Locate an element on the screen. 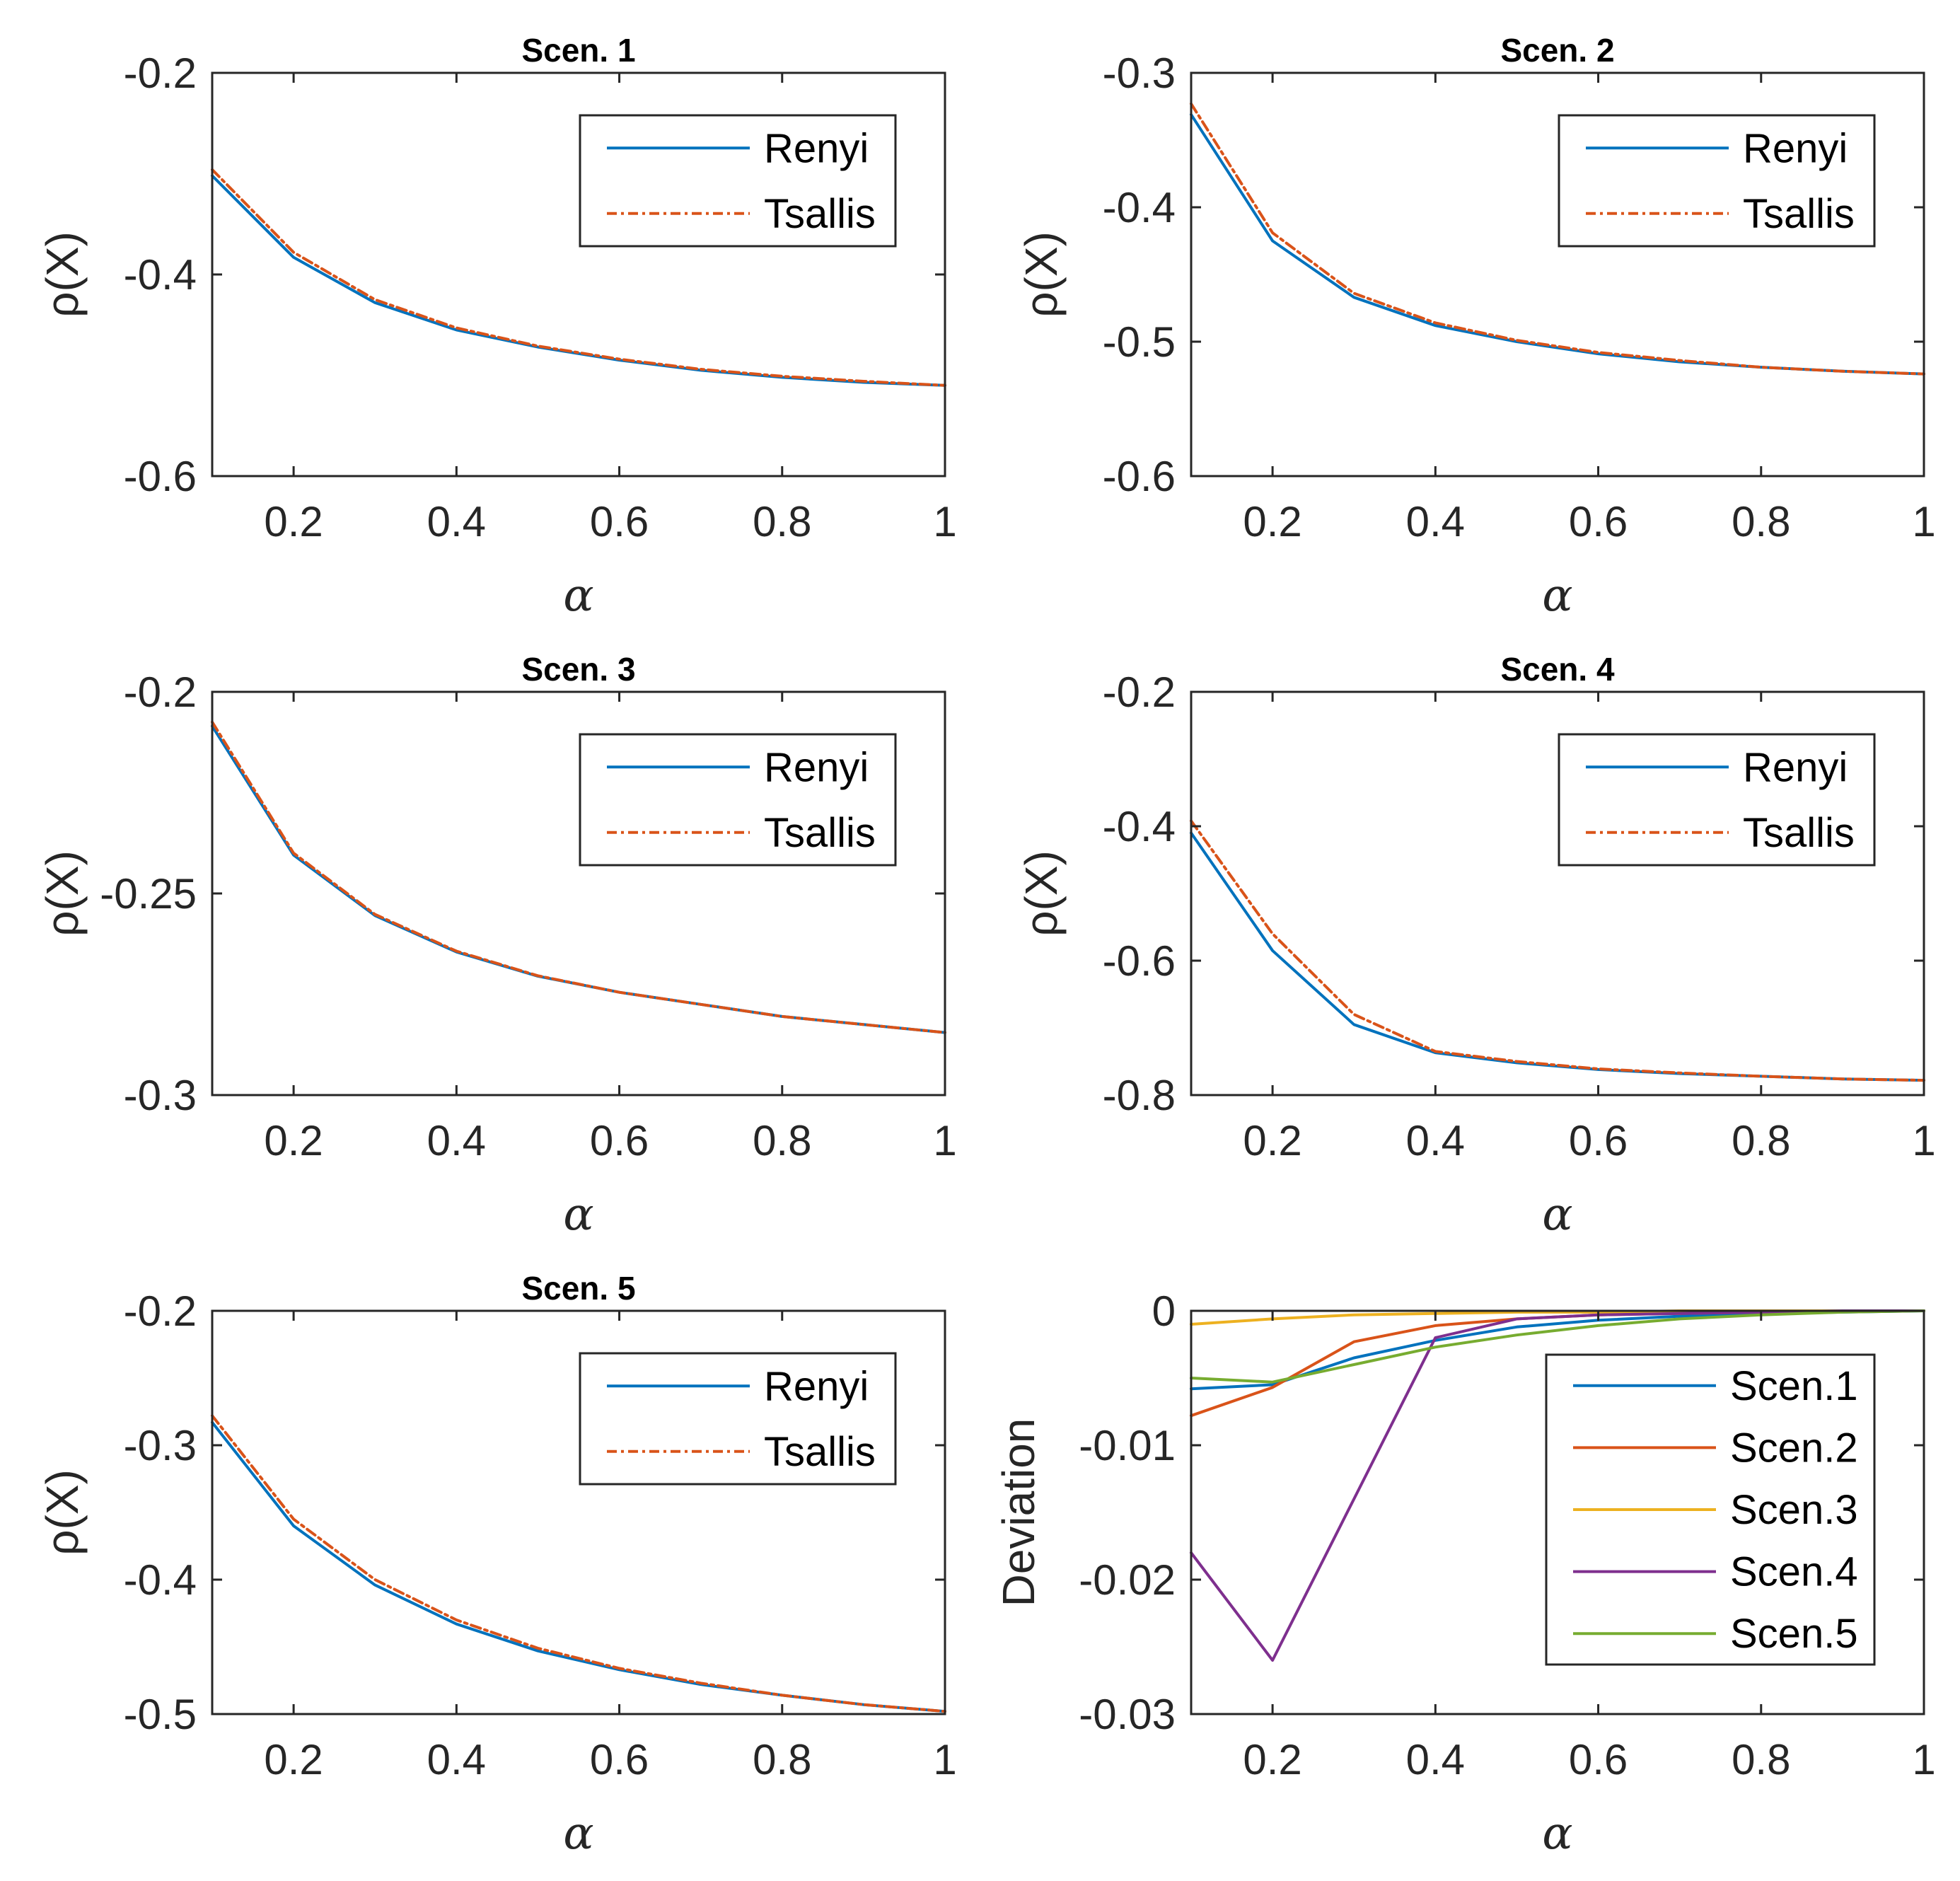 This screenshot has height=1881, width=1960. legend-label: Scen.4 is located at coordinates (1794, 1572).